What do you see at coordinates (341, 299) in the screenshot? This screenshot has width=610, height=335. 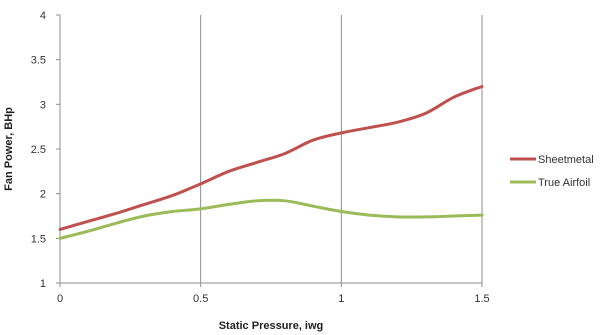 I see `x-tick-label: 1` at bounding box center [341, 299].